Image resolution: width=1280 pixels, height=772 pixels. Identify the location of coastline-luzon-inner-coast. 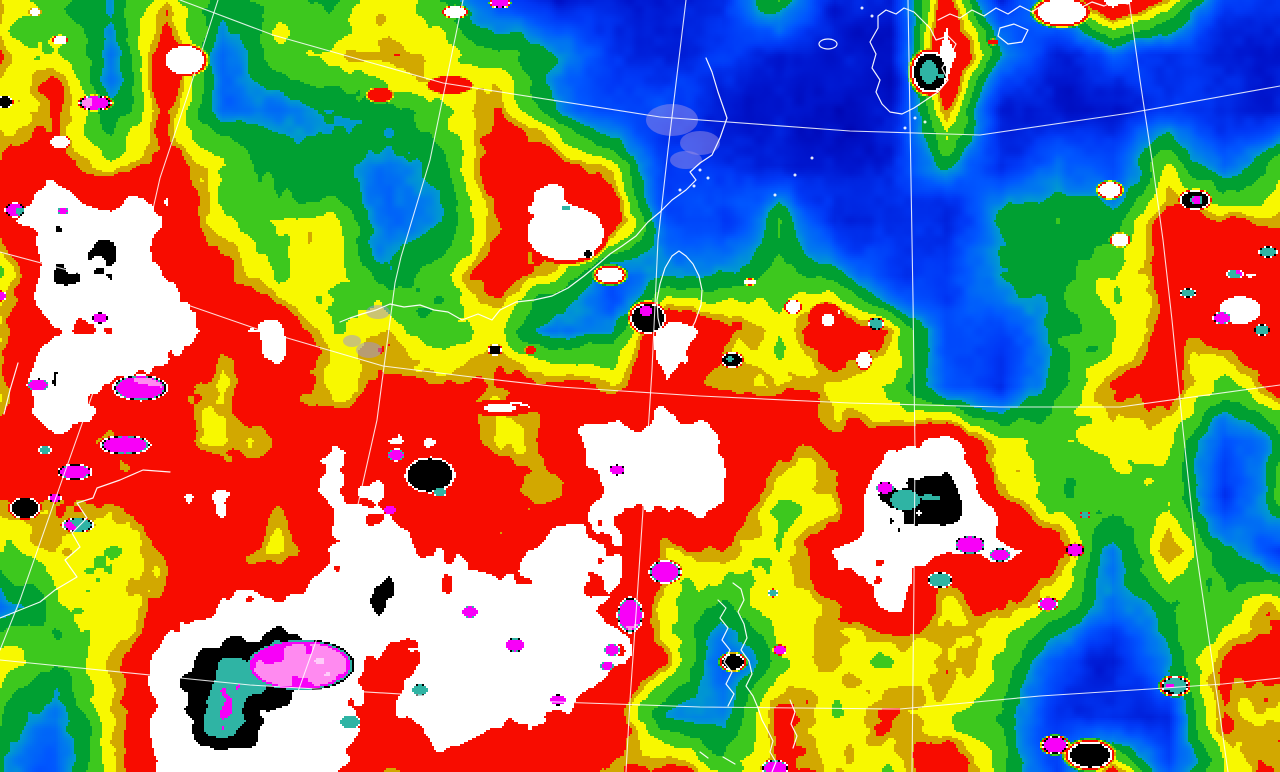
(726, 653).